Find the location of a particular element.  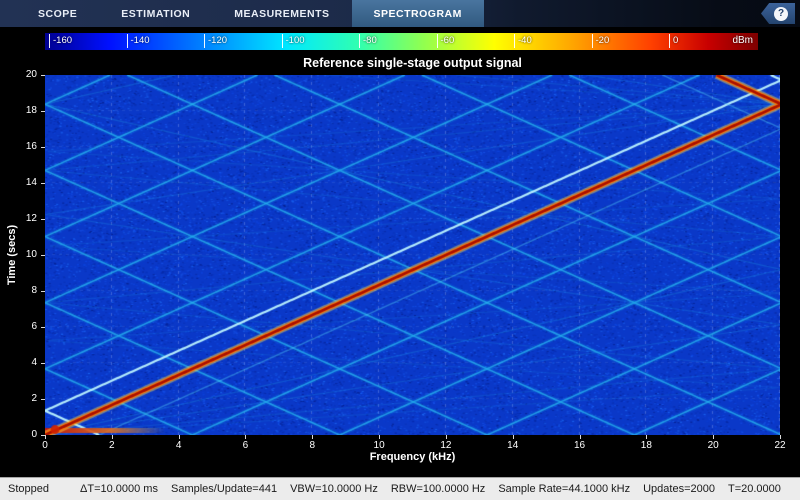

x-axis-label: Frequency (kHz) is located at coordinates (412, 457).